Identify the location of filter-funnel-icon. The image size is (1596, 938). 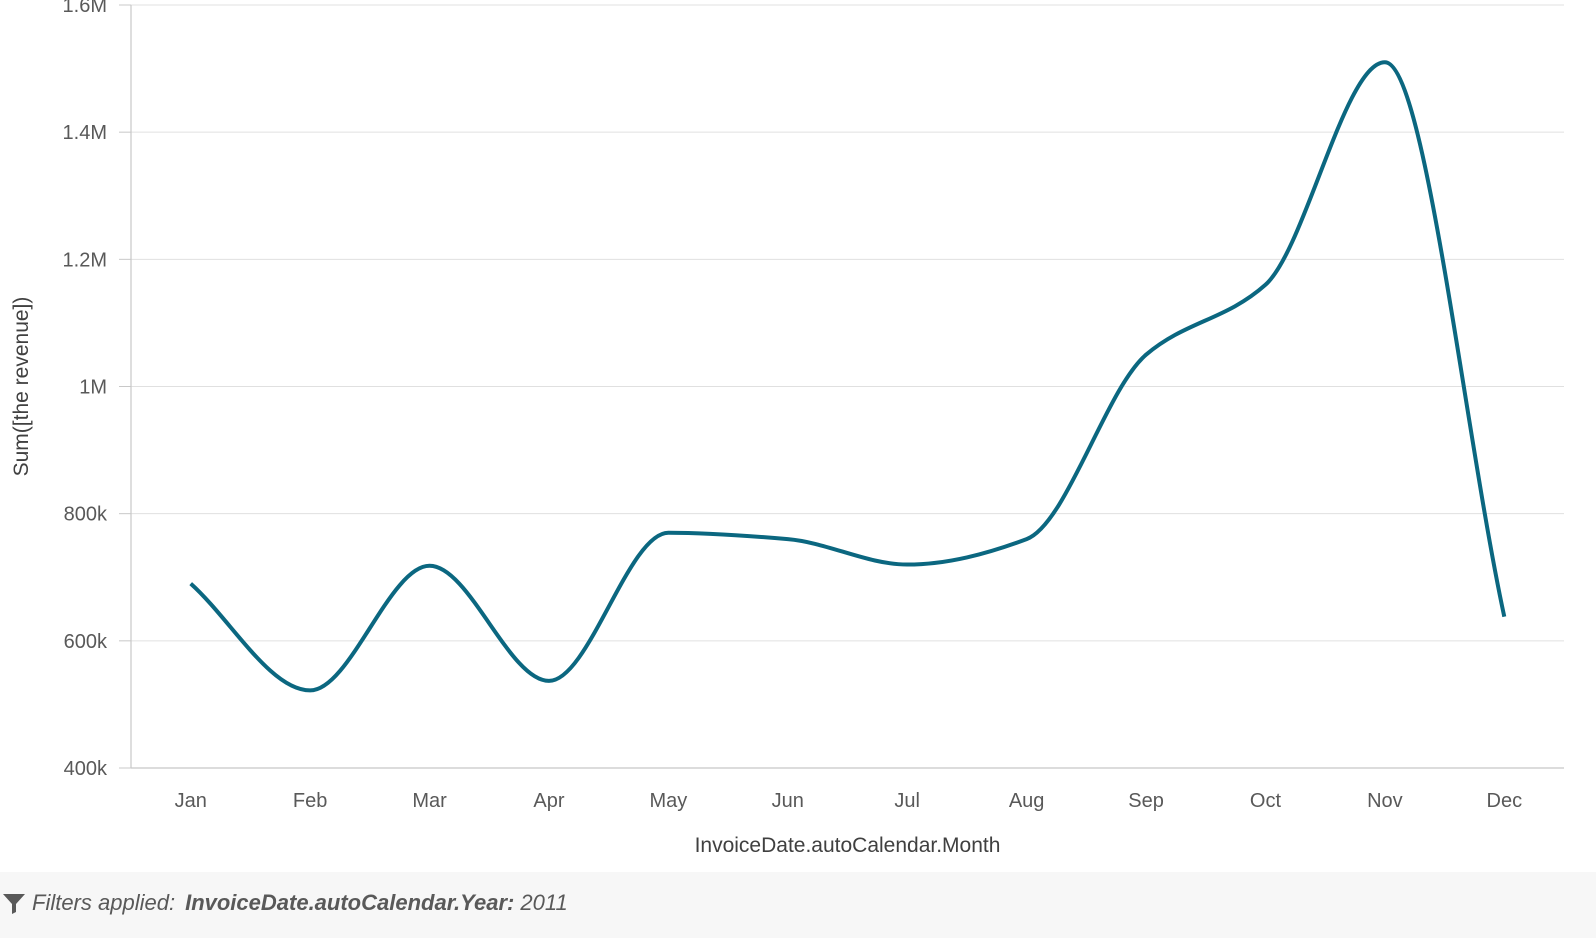
(14, 904).